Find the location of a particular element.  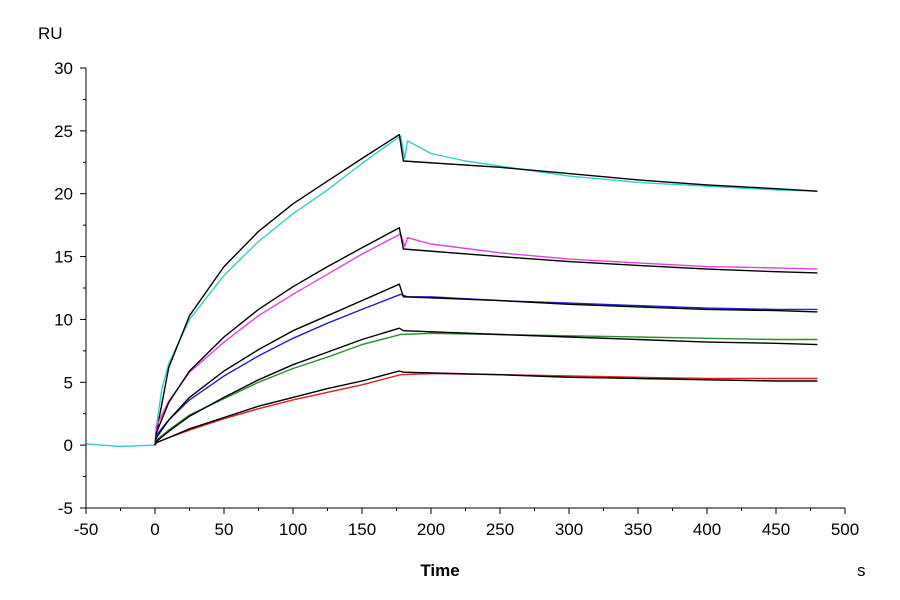

y-tick-label: -5 is located at coordinates (65, 508).